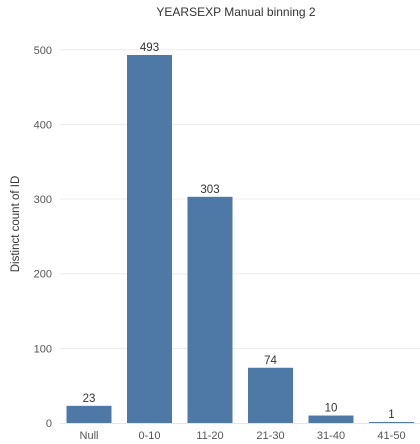 The width and height of the screenshot is (420, 444). What do you see at coordinates (243, 436) in the screenshot?
I see `x-axis-ticks: Null 0-10 11-20 21-30 31-40 41-50` at bounding box center [243, 436].